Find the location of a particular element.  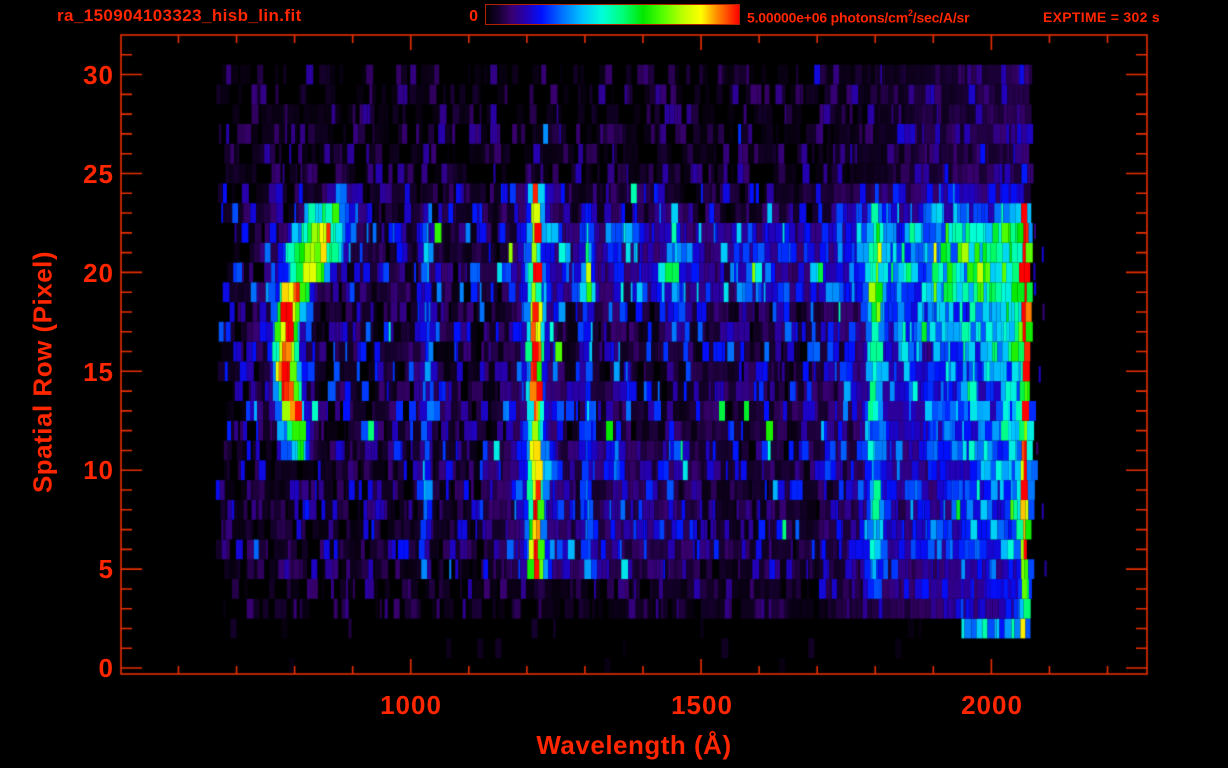

colorbar-max-label: 5.00000e+06 photons/cm2/sec/A/sr is located at coordinates (858, 17).